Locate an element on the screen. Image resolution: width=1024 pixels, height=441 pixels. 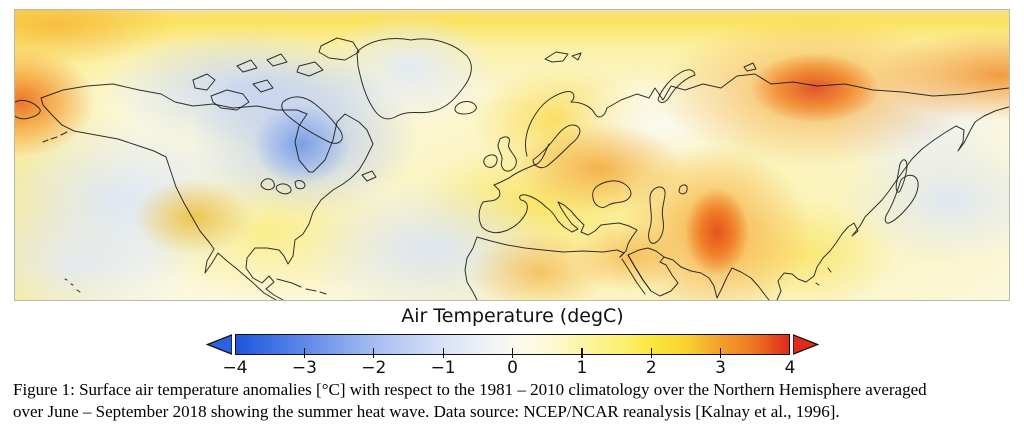
coastline-iceland is located at coordinates (465, 108).